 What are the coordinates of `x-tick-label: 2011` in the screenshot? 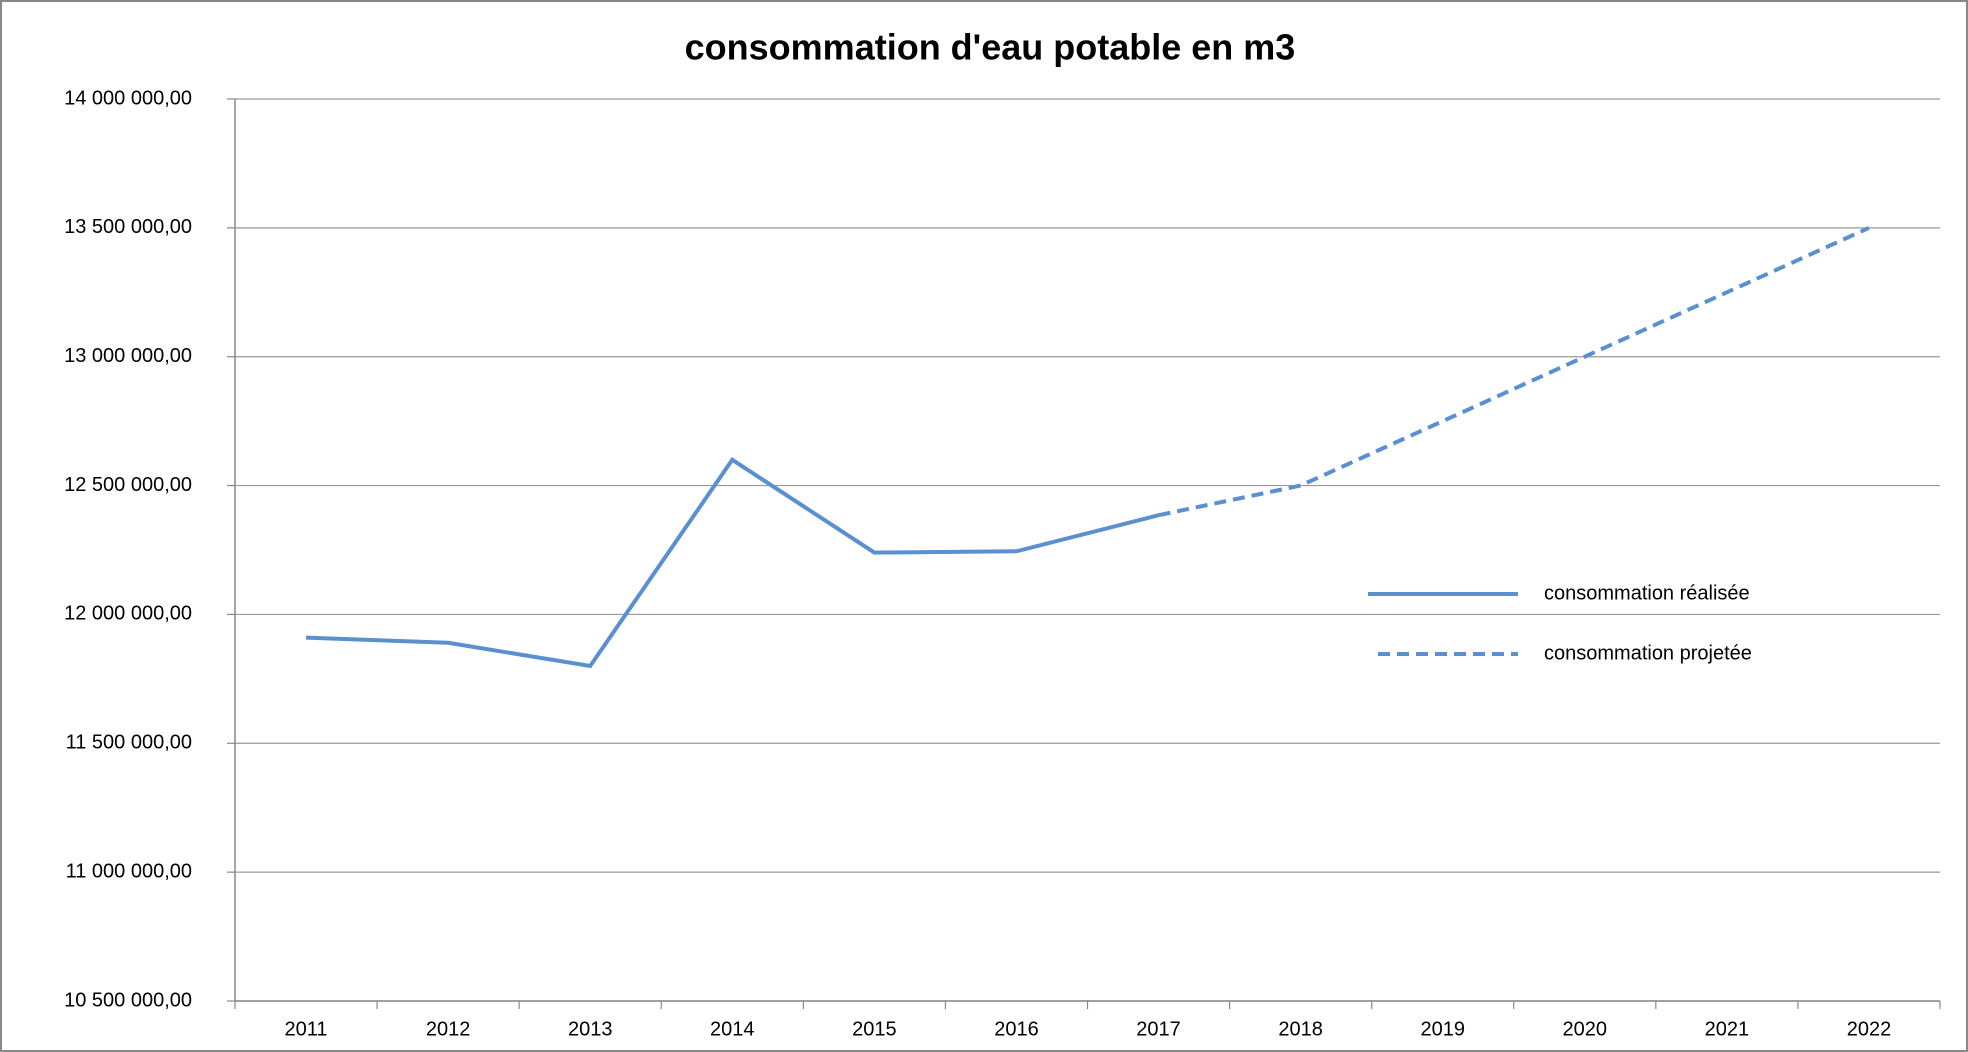 It's located at (306, 1029).